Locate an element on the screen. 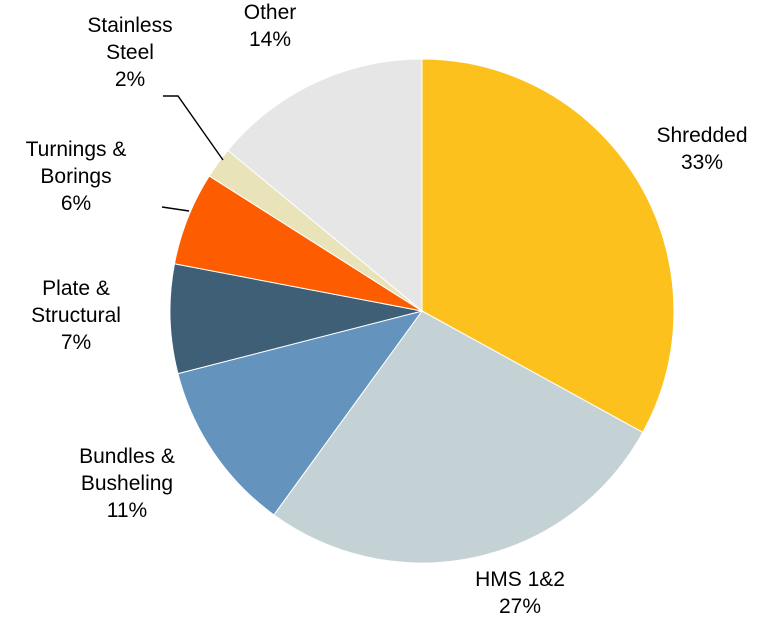 The image size is (777, 631). label-other: Other 14% is located at coordinates (270, 26).